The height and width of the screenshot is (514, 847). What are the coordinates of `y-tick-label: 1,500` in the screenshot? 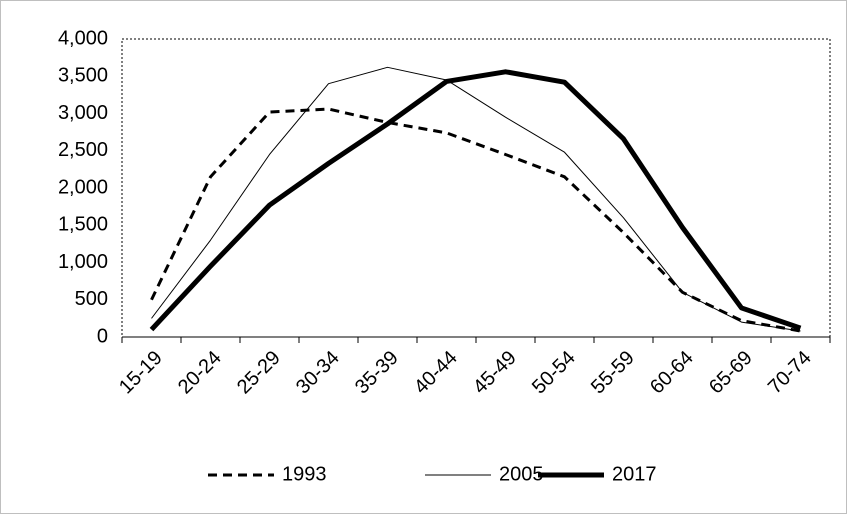 It's located at (83, 225).